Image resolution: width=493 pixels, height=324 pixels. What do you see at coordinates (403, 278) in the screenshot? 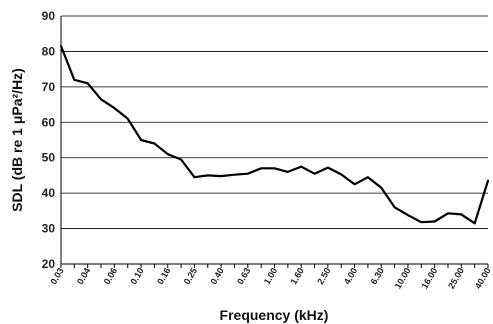
I see `x-tick-label: 10.00` at bounding box center [403, 278].